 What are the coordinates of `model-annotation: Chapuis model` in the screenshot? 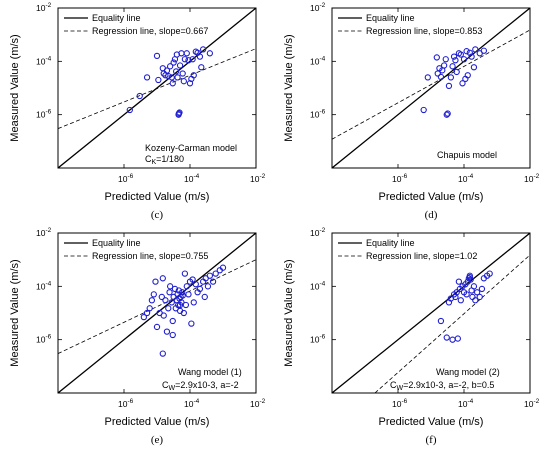 It's located at (467, 155).